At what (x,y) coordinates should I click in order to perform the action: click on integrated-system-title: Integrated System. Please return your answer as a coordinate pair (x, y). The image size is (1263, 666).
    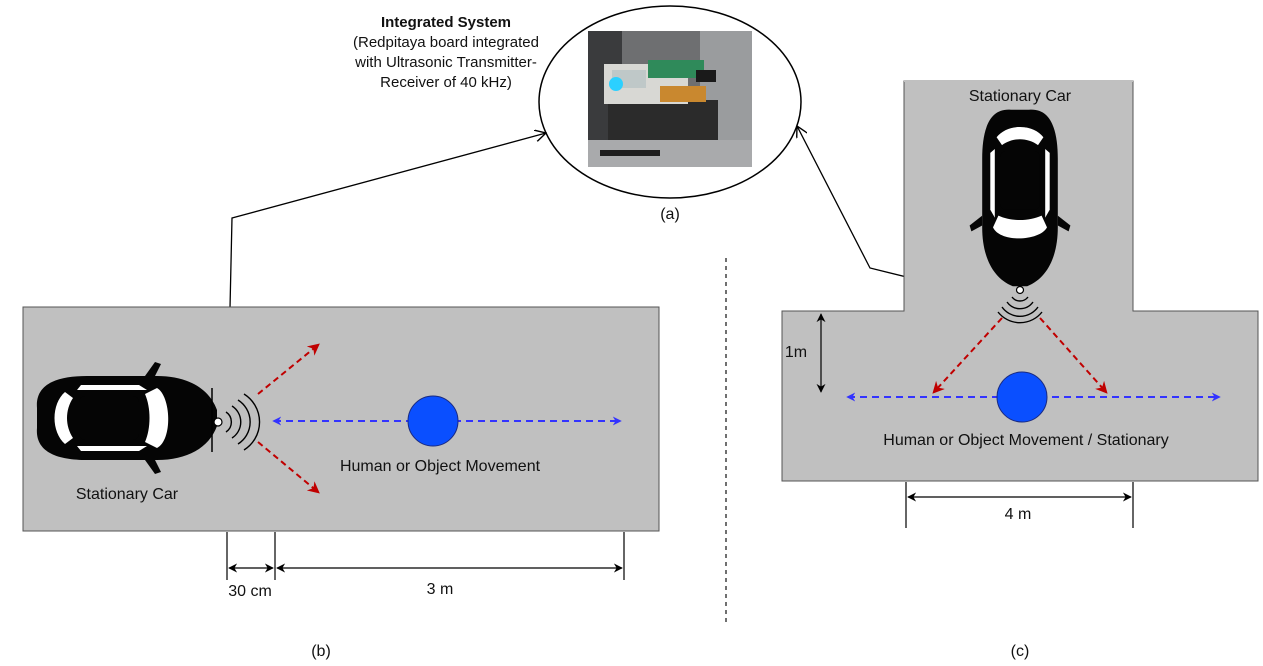
    Looking at the image, I should click on (446, 22).